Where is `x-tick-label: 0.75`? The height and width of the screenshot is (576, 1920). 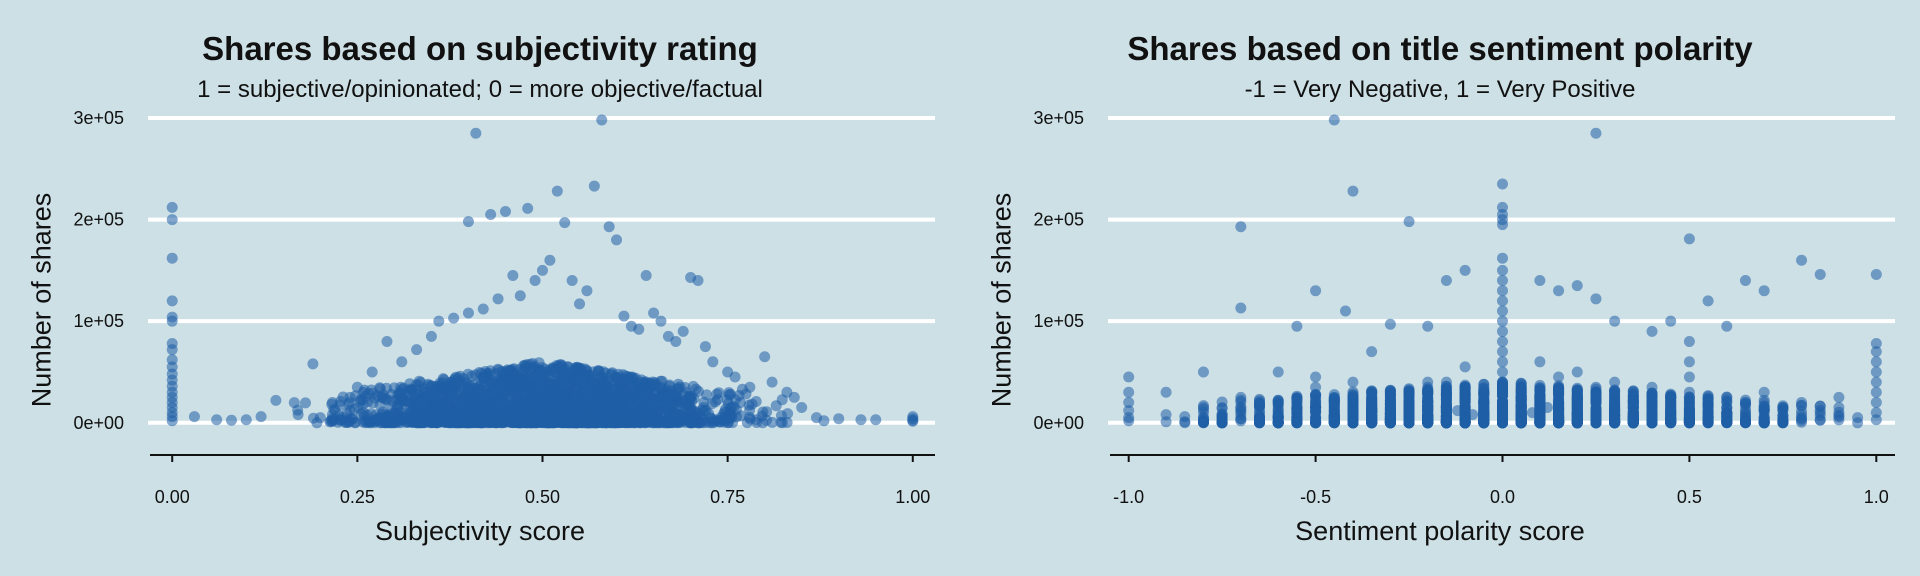
x-tick-label: 0.75 is located at coordinates (727, 497).